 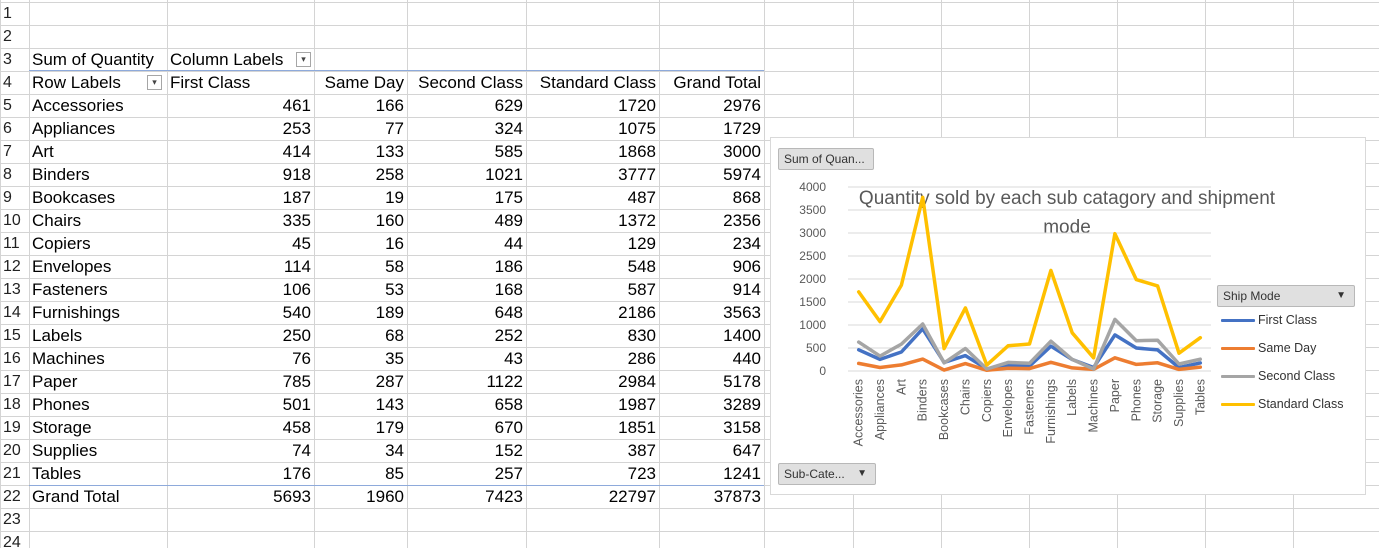 What do you see at coordinates (364, 82) in the screenshot?
I see `pivot-column-header: Same Day` at bounding box center [364, 82].